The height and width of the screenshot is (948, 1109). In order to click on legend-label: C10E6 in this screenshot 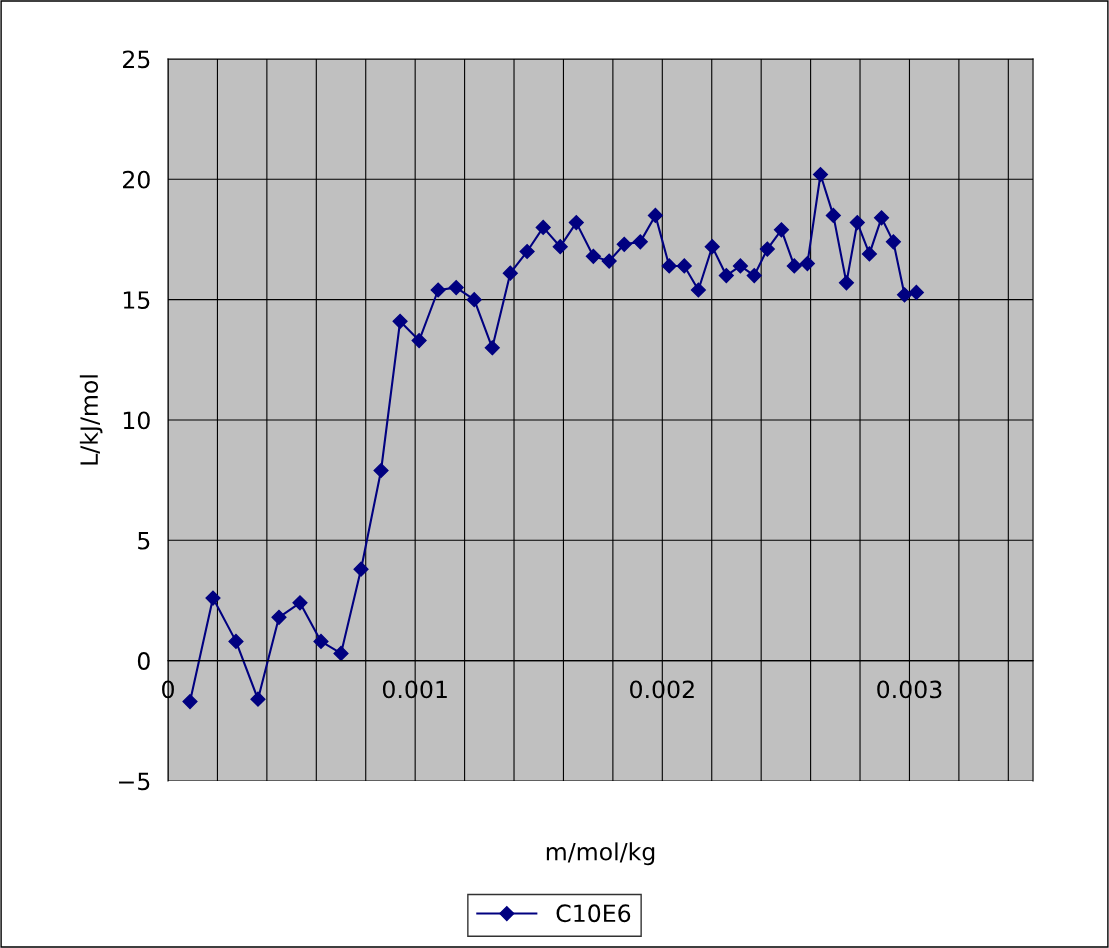, I will do `click(593, 913)`.